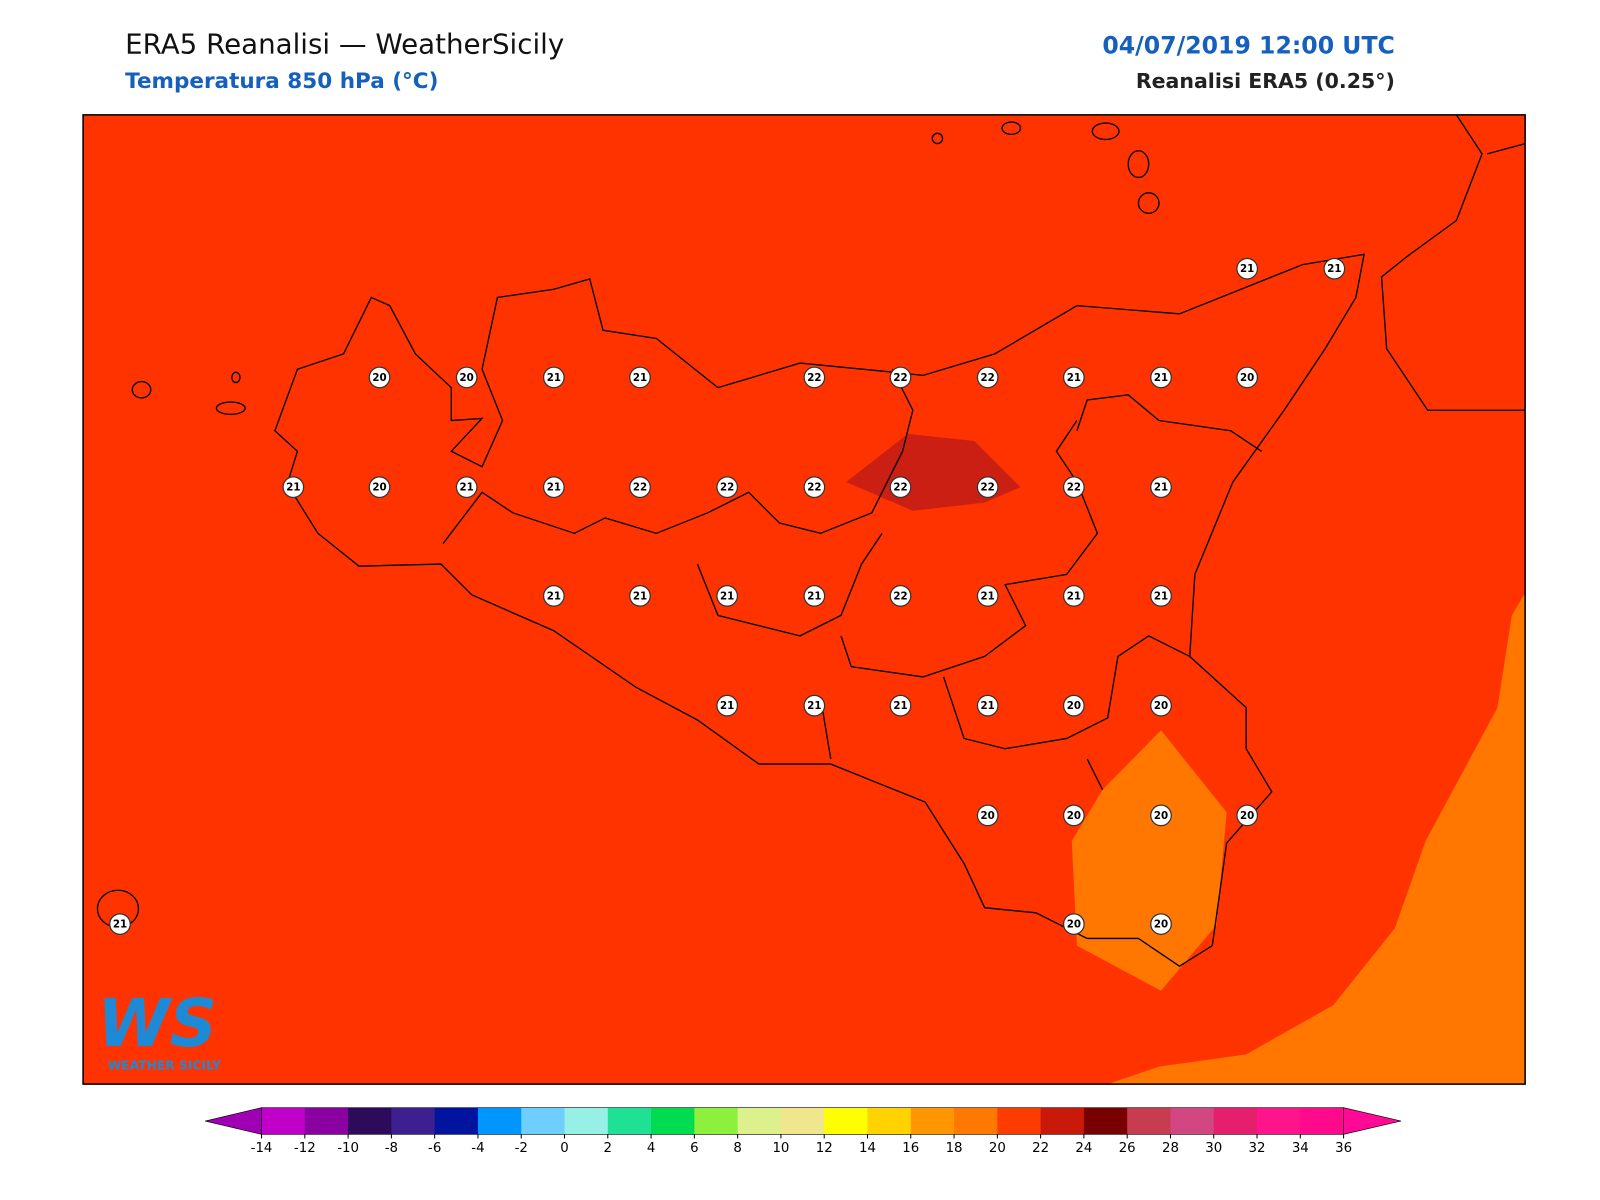 This screenshot has height=1200, width=1600. Describe the element at coordinates (954, 1148) in the screenshot. I see `colorbar-tick-label: 18` at that location.